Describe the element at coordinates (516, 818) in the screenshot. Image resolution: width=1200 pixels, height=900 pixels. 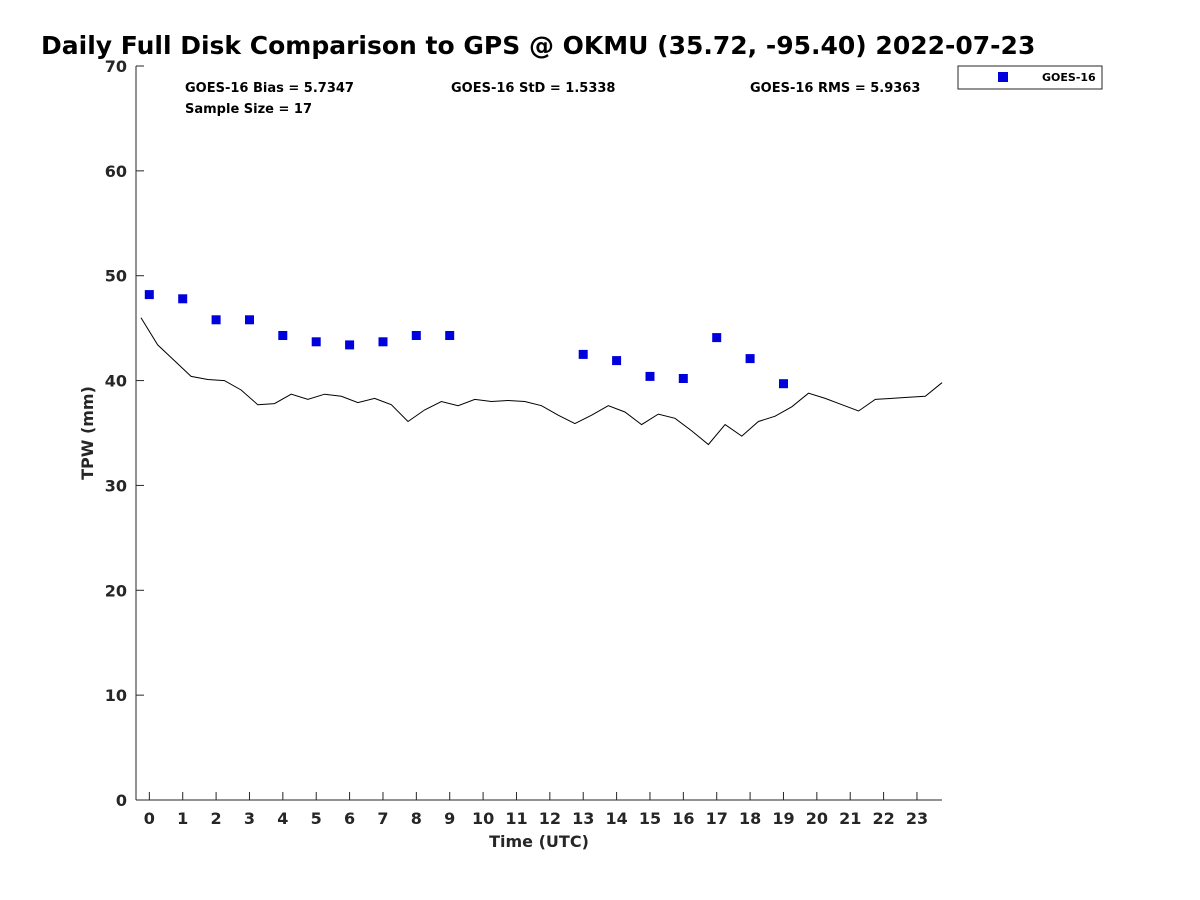
I see `x-tick-label: 11` at that location.